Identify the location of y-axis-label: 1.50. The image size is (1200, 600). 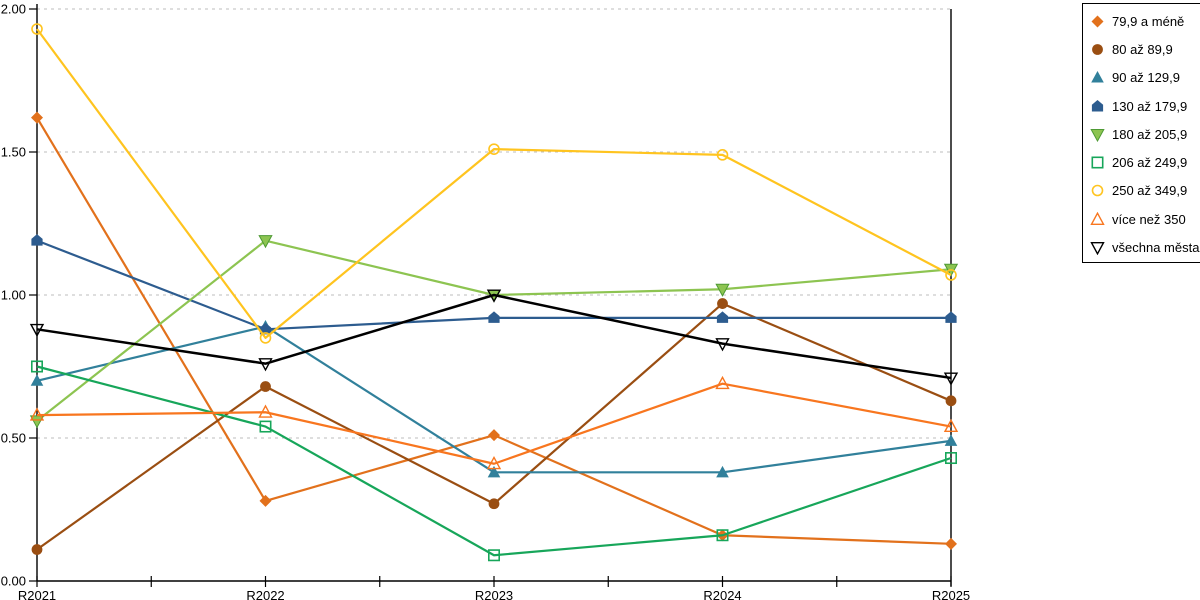
(13, 152).